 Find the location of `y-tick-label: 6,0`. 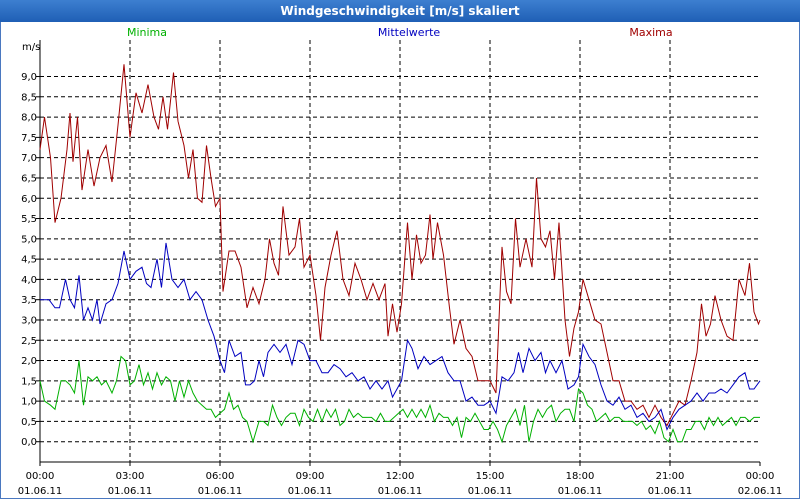

y-tick-label: 6,0 is located at coordinates (29, 199).